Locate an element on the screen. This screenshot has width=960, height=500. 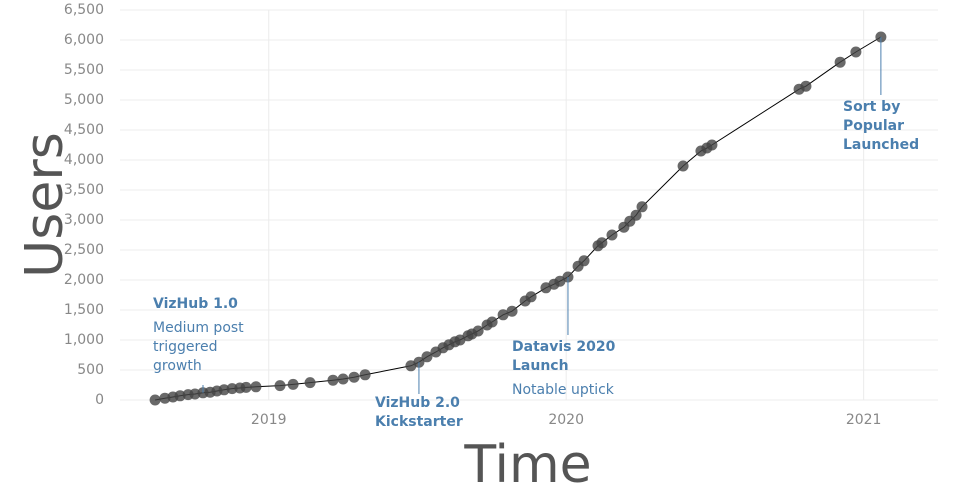
annotation-title: VizHub 2.0 Kickstarter is located at coordinates (419, 412).